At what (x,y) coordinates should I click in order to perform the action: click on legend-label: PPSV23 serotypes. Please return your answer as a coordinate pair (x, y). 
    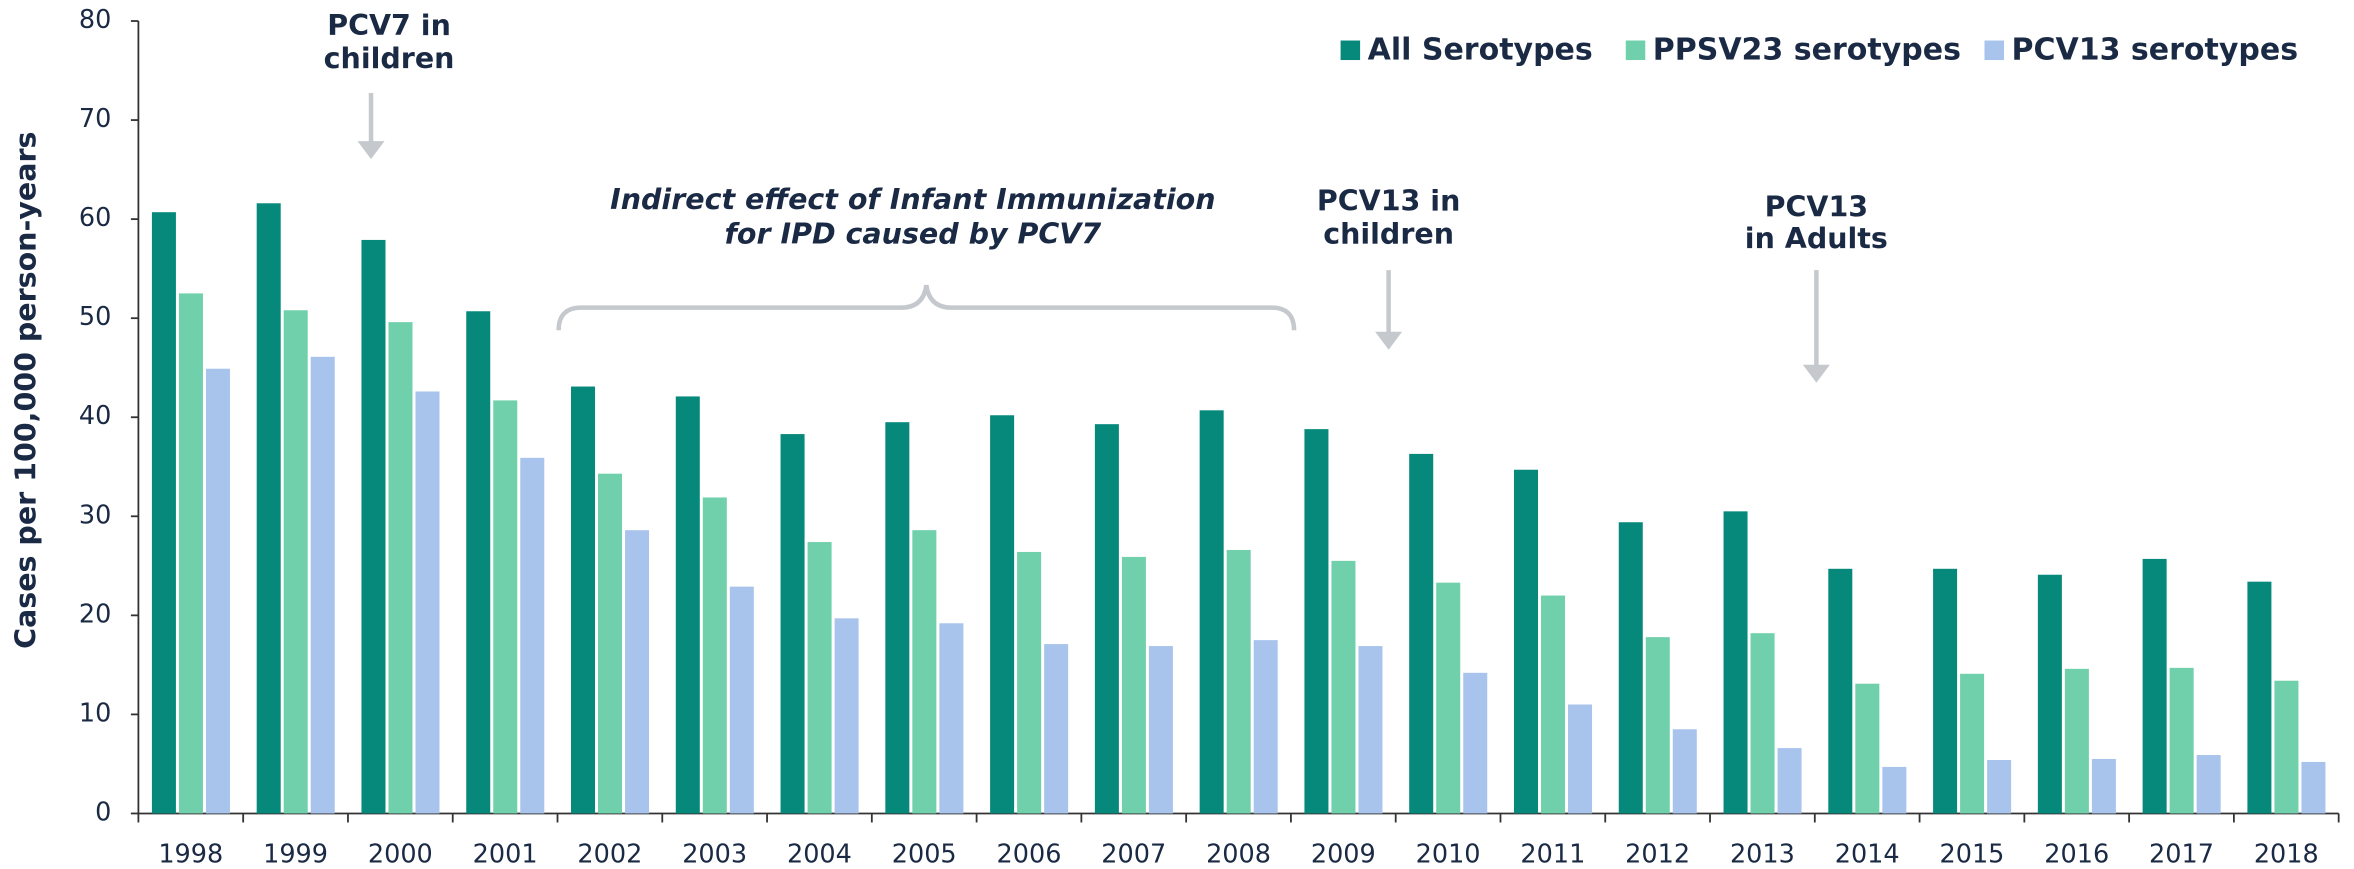
    Looking at the image, I should click on (1807, 50).